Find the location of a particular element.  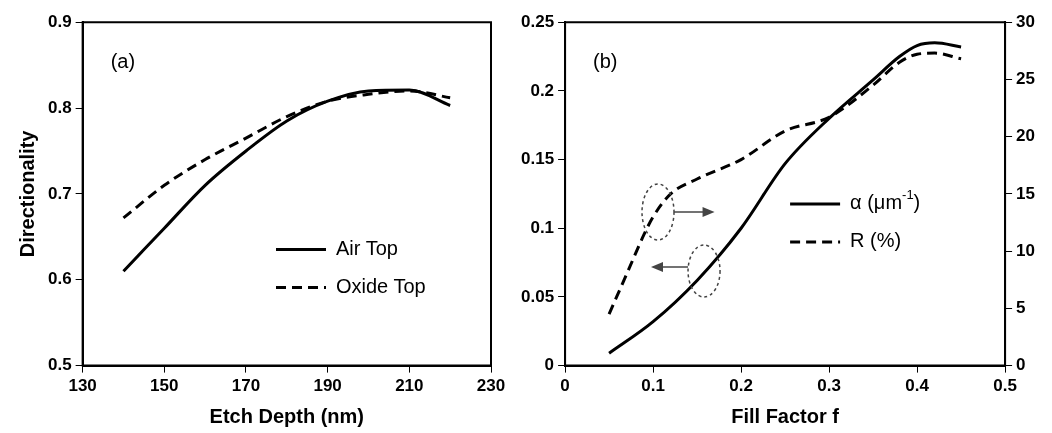

y2-tick-label: 15 is located at coordinates (1026, 193).